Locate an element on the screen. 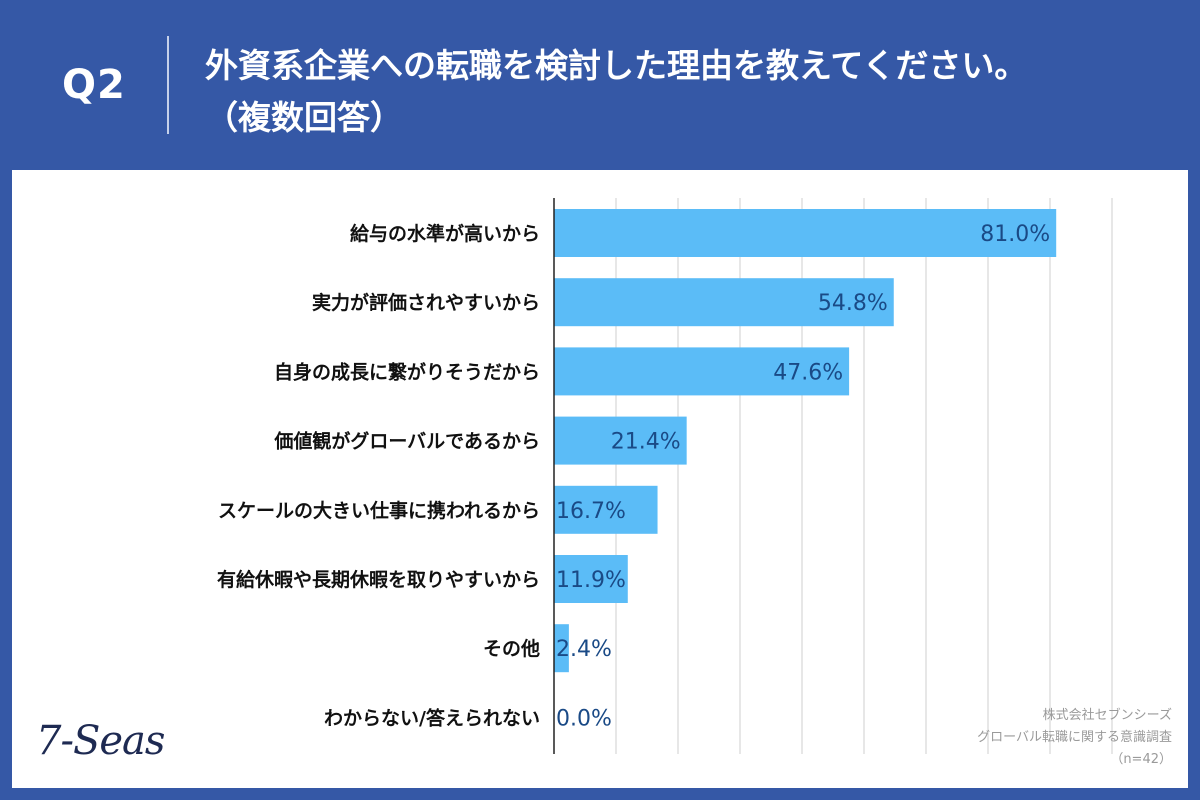  question-title-line1: 外資系企業への転職を検討した理由を教えてください。 is located at coordinates (616, 65).